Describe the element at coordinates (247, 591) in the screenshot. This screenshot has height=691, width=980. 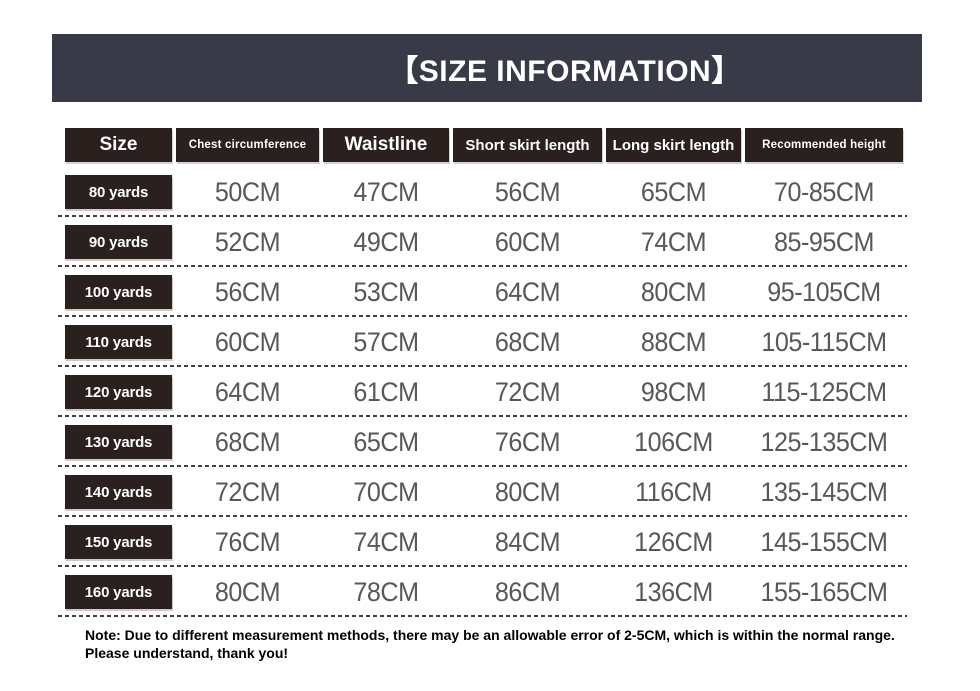
I see `chest-value: 80CM` at that location.